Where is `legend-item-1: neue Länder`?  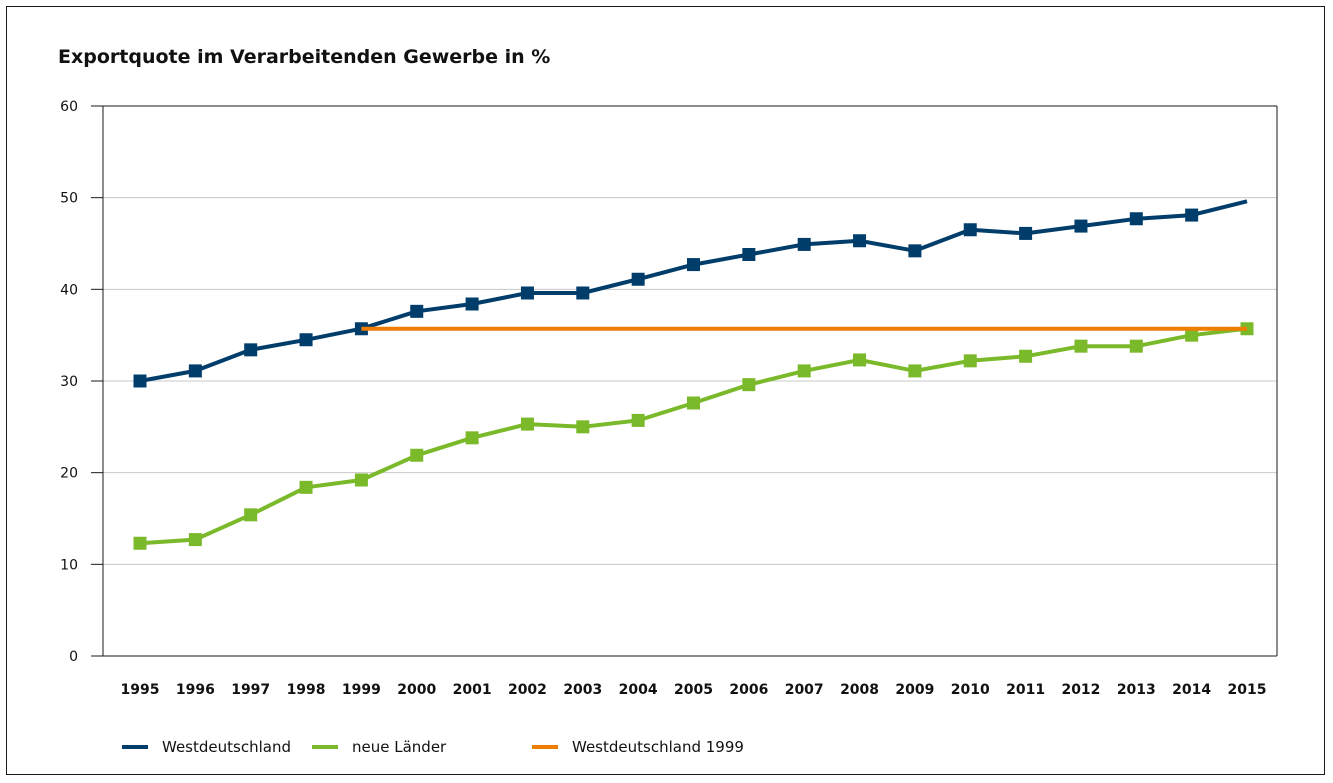 legend-item-1: neue Länder is located at coordinates (379, 747).